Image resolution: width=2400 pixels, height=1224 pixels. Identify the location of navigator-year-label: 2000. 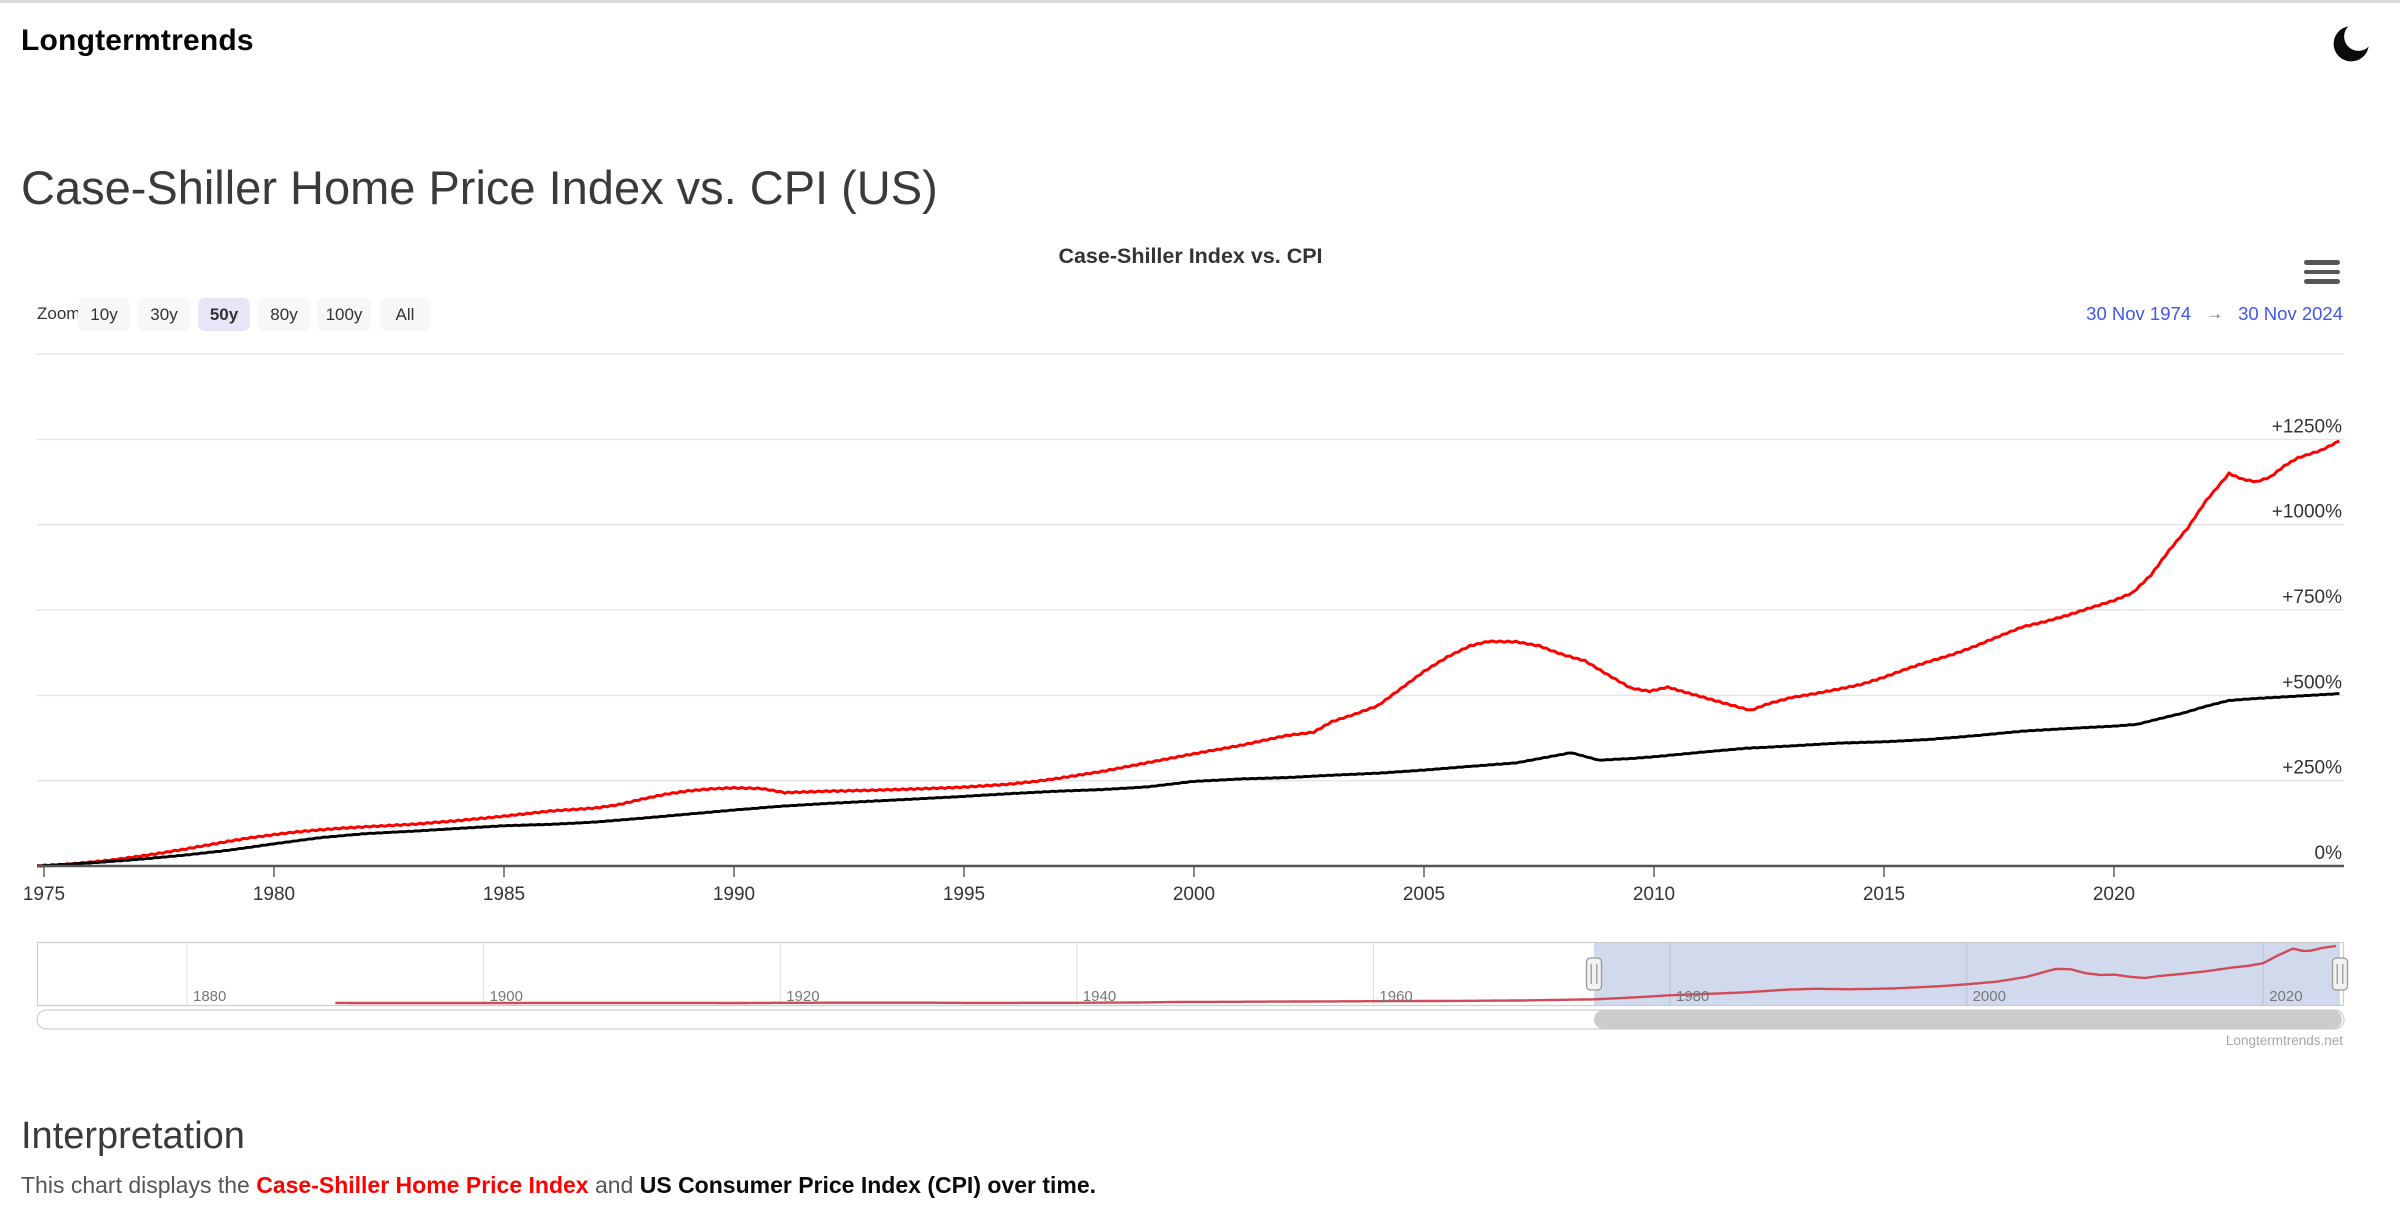
(1989, 996).